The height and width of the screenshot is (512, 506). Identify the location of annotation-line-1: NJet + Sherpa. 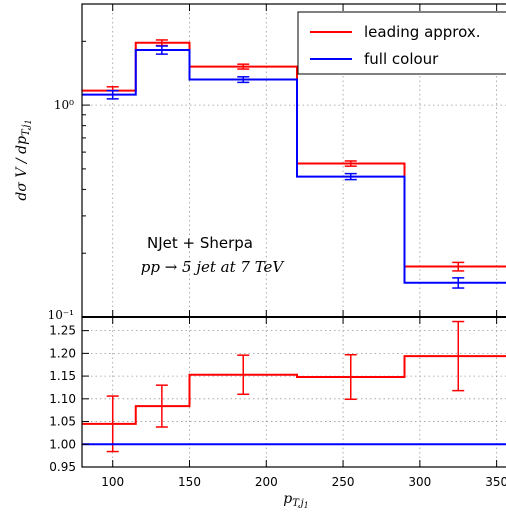
(200, 243).